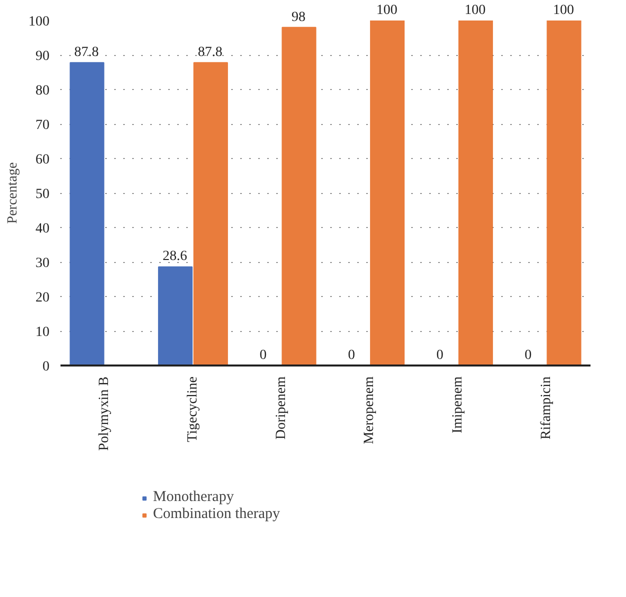 The image size is (626, 597). What do you see at coordinates (458, 405) in the screenshot?
I see `x-tick-label: Imipenem` at bounding box center [458, 405].